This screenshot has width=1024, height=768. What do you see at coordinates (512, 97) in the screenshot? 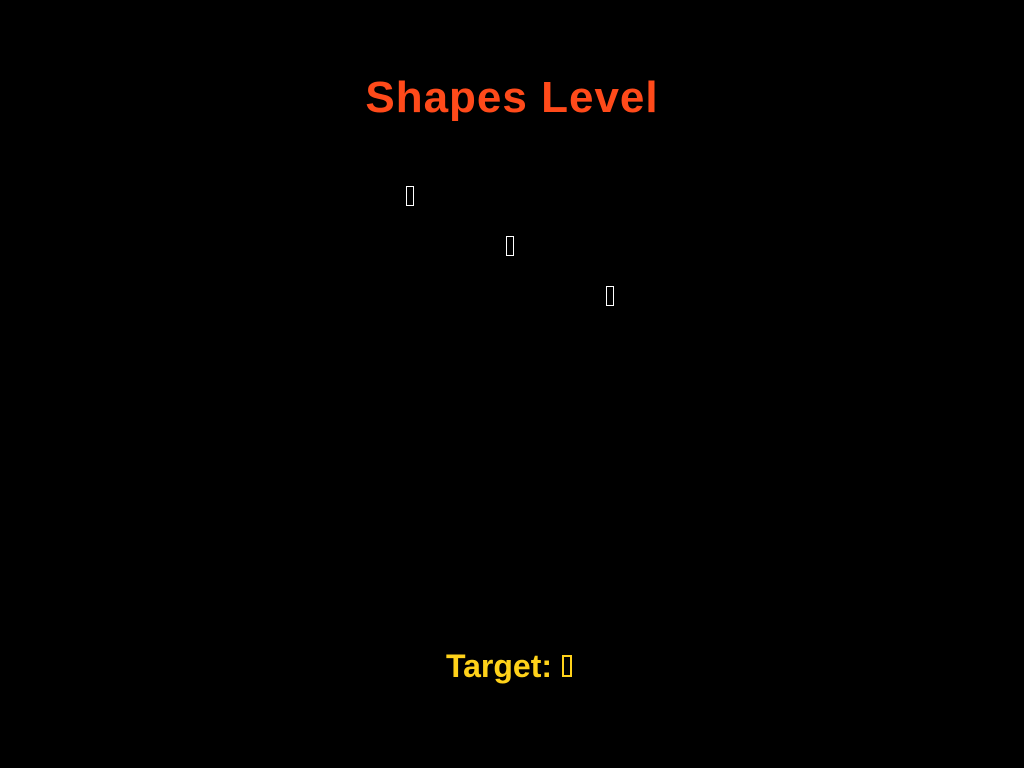
I see `level-title: Shapes Level` at bounding box center [512, 97].